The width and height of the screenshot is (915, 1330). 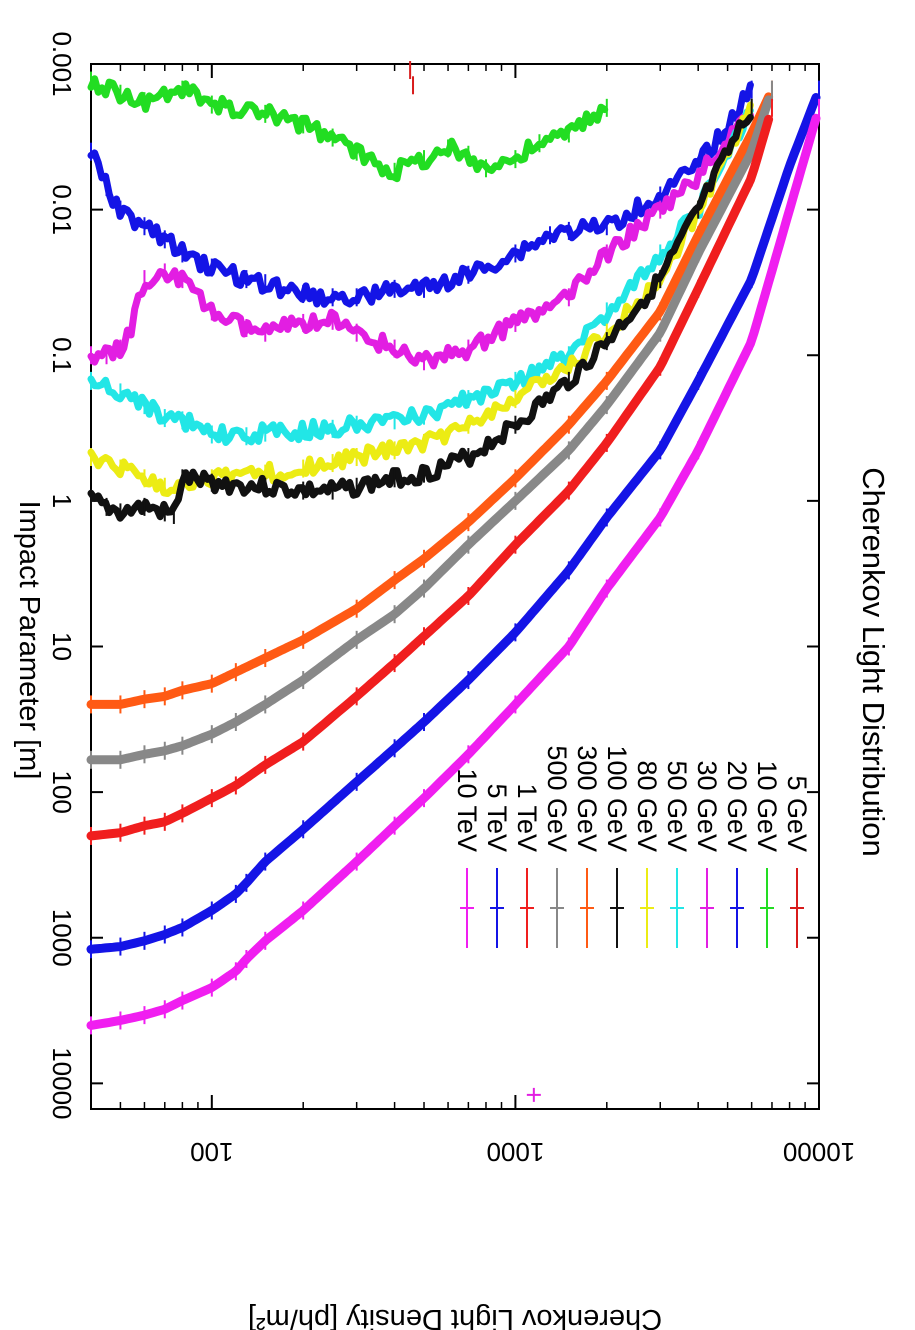 What do you see at coordinates (737, 806) in the screenshot?
I see `legend-label: 20 GeV` at bounding box center [737, 806].